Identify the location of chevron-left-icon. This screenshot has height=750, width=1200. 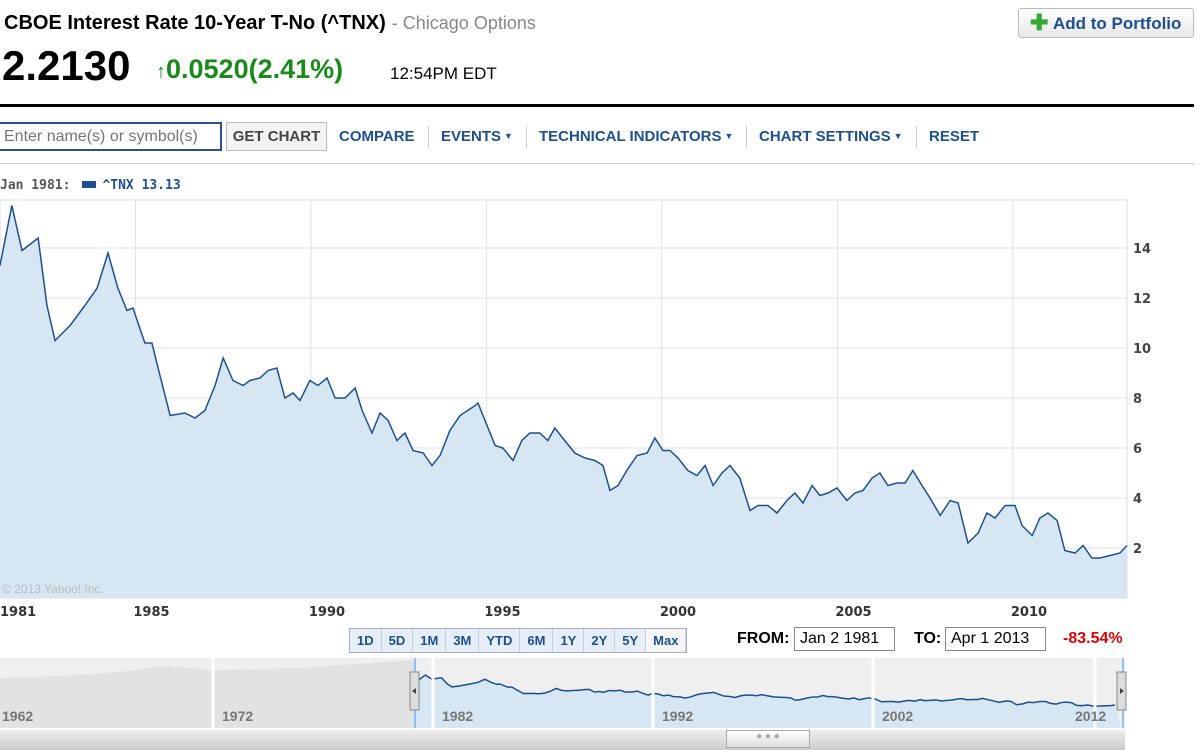
(414, 691).